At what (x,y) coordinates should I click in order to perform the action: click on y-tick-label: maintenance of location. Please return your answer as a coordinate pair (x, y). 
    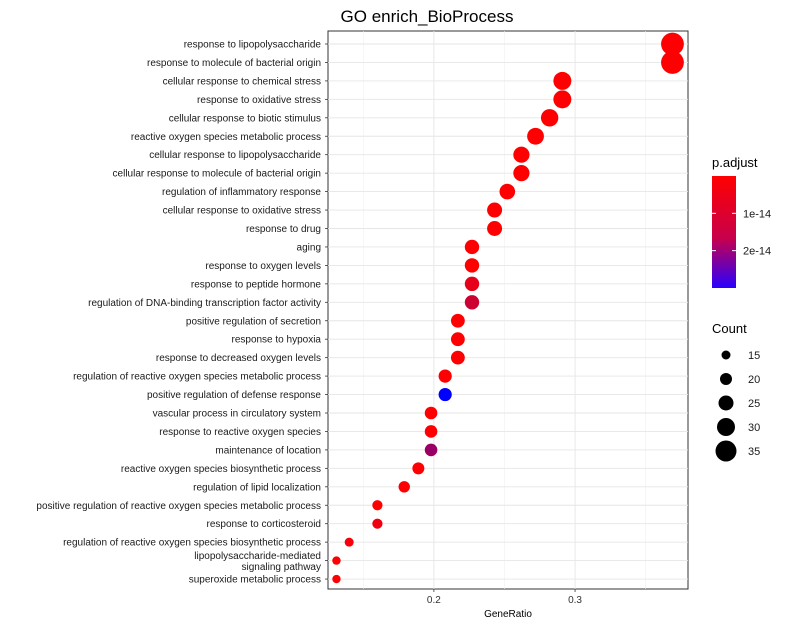
    Looking at the image, I should click on (268, 450).